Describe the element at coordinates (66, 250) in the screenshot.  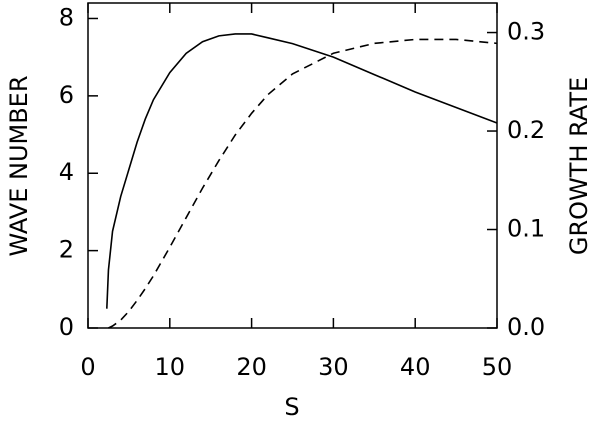
I see `y-tick-label: 2` at that location.